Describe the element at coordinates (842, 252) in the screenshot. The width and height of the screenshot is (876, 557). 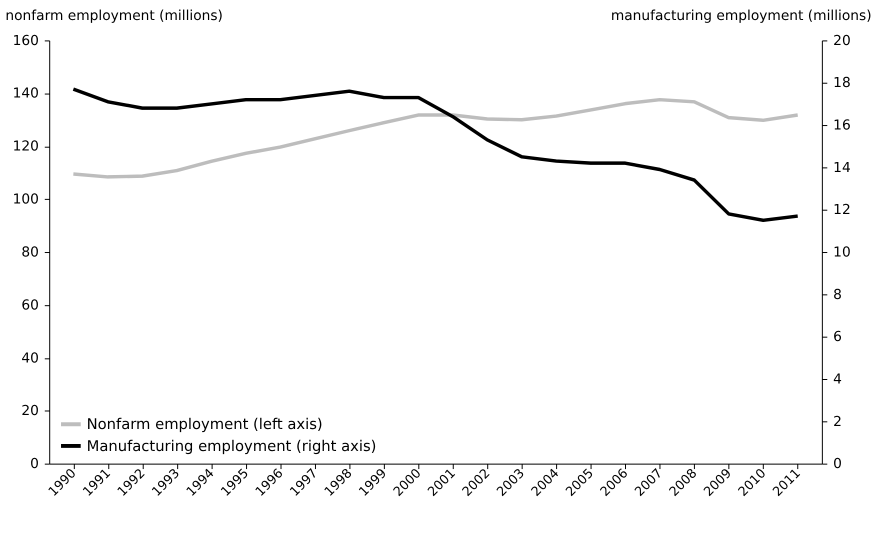
I see `y2-tick-label: 10` at that location.